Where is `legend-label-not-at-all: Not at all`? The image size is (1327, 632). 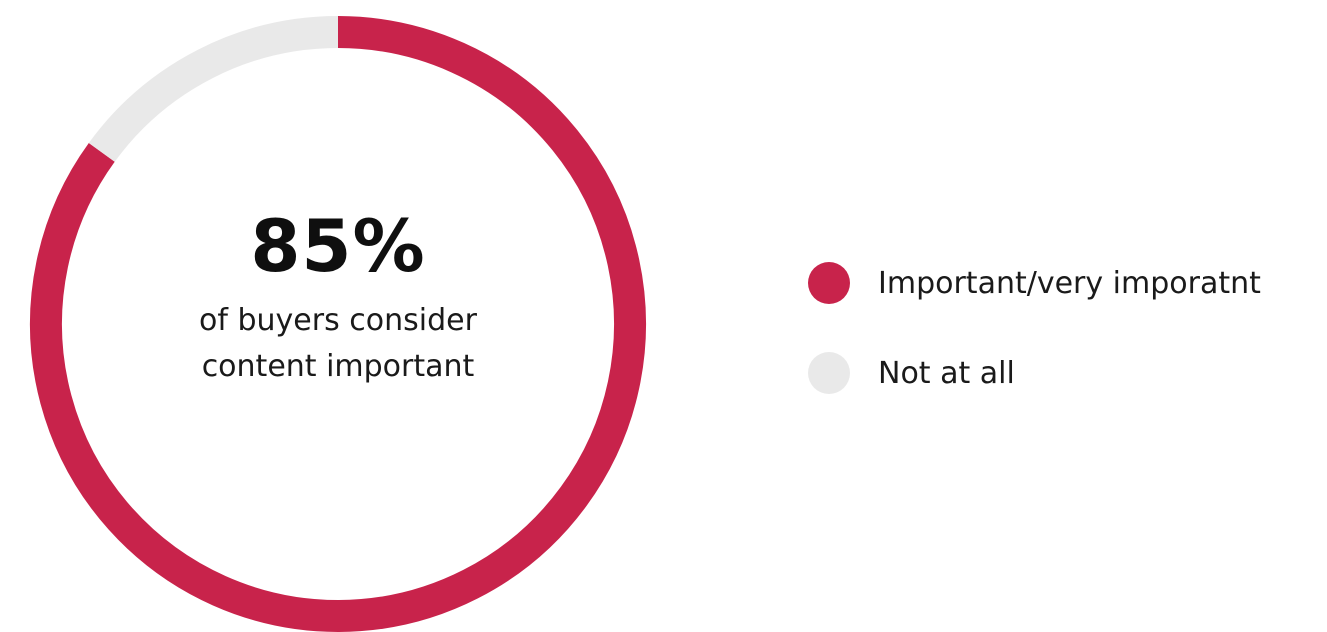
legend-label-not-at-all: Not at all is located at coordinates (946, 373).